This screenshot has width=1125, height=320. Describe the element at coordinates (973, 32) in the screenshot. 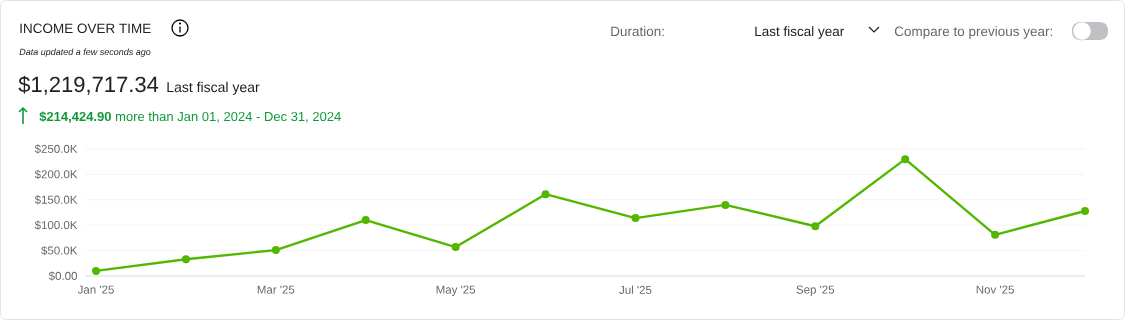

I see `text: Compare to previous year:` at that location.